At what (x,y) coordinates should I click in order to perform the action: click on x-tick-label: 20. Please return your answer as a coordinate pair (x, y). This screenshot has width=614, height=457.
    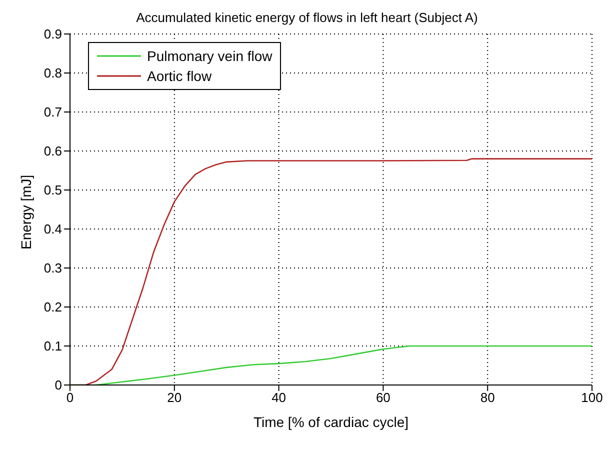
    Looking at the image, I should click on (174, 398).